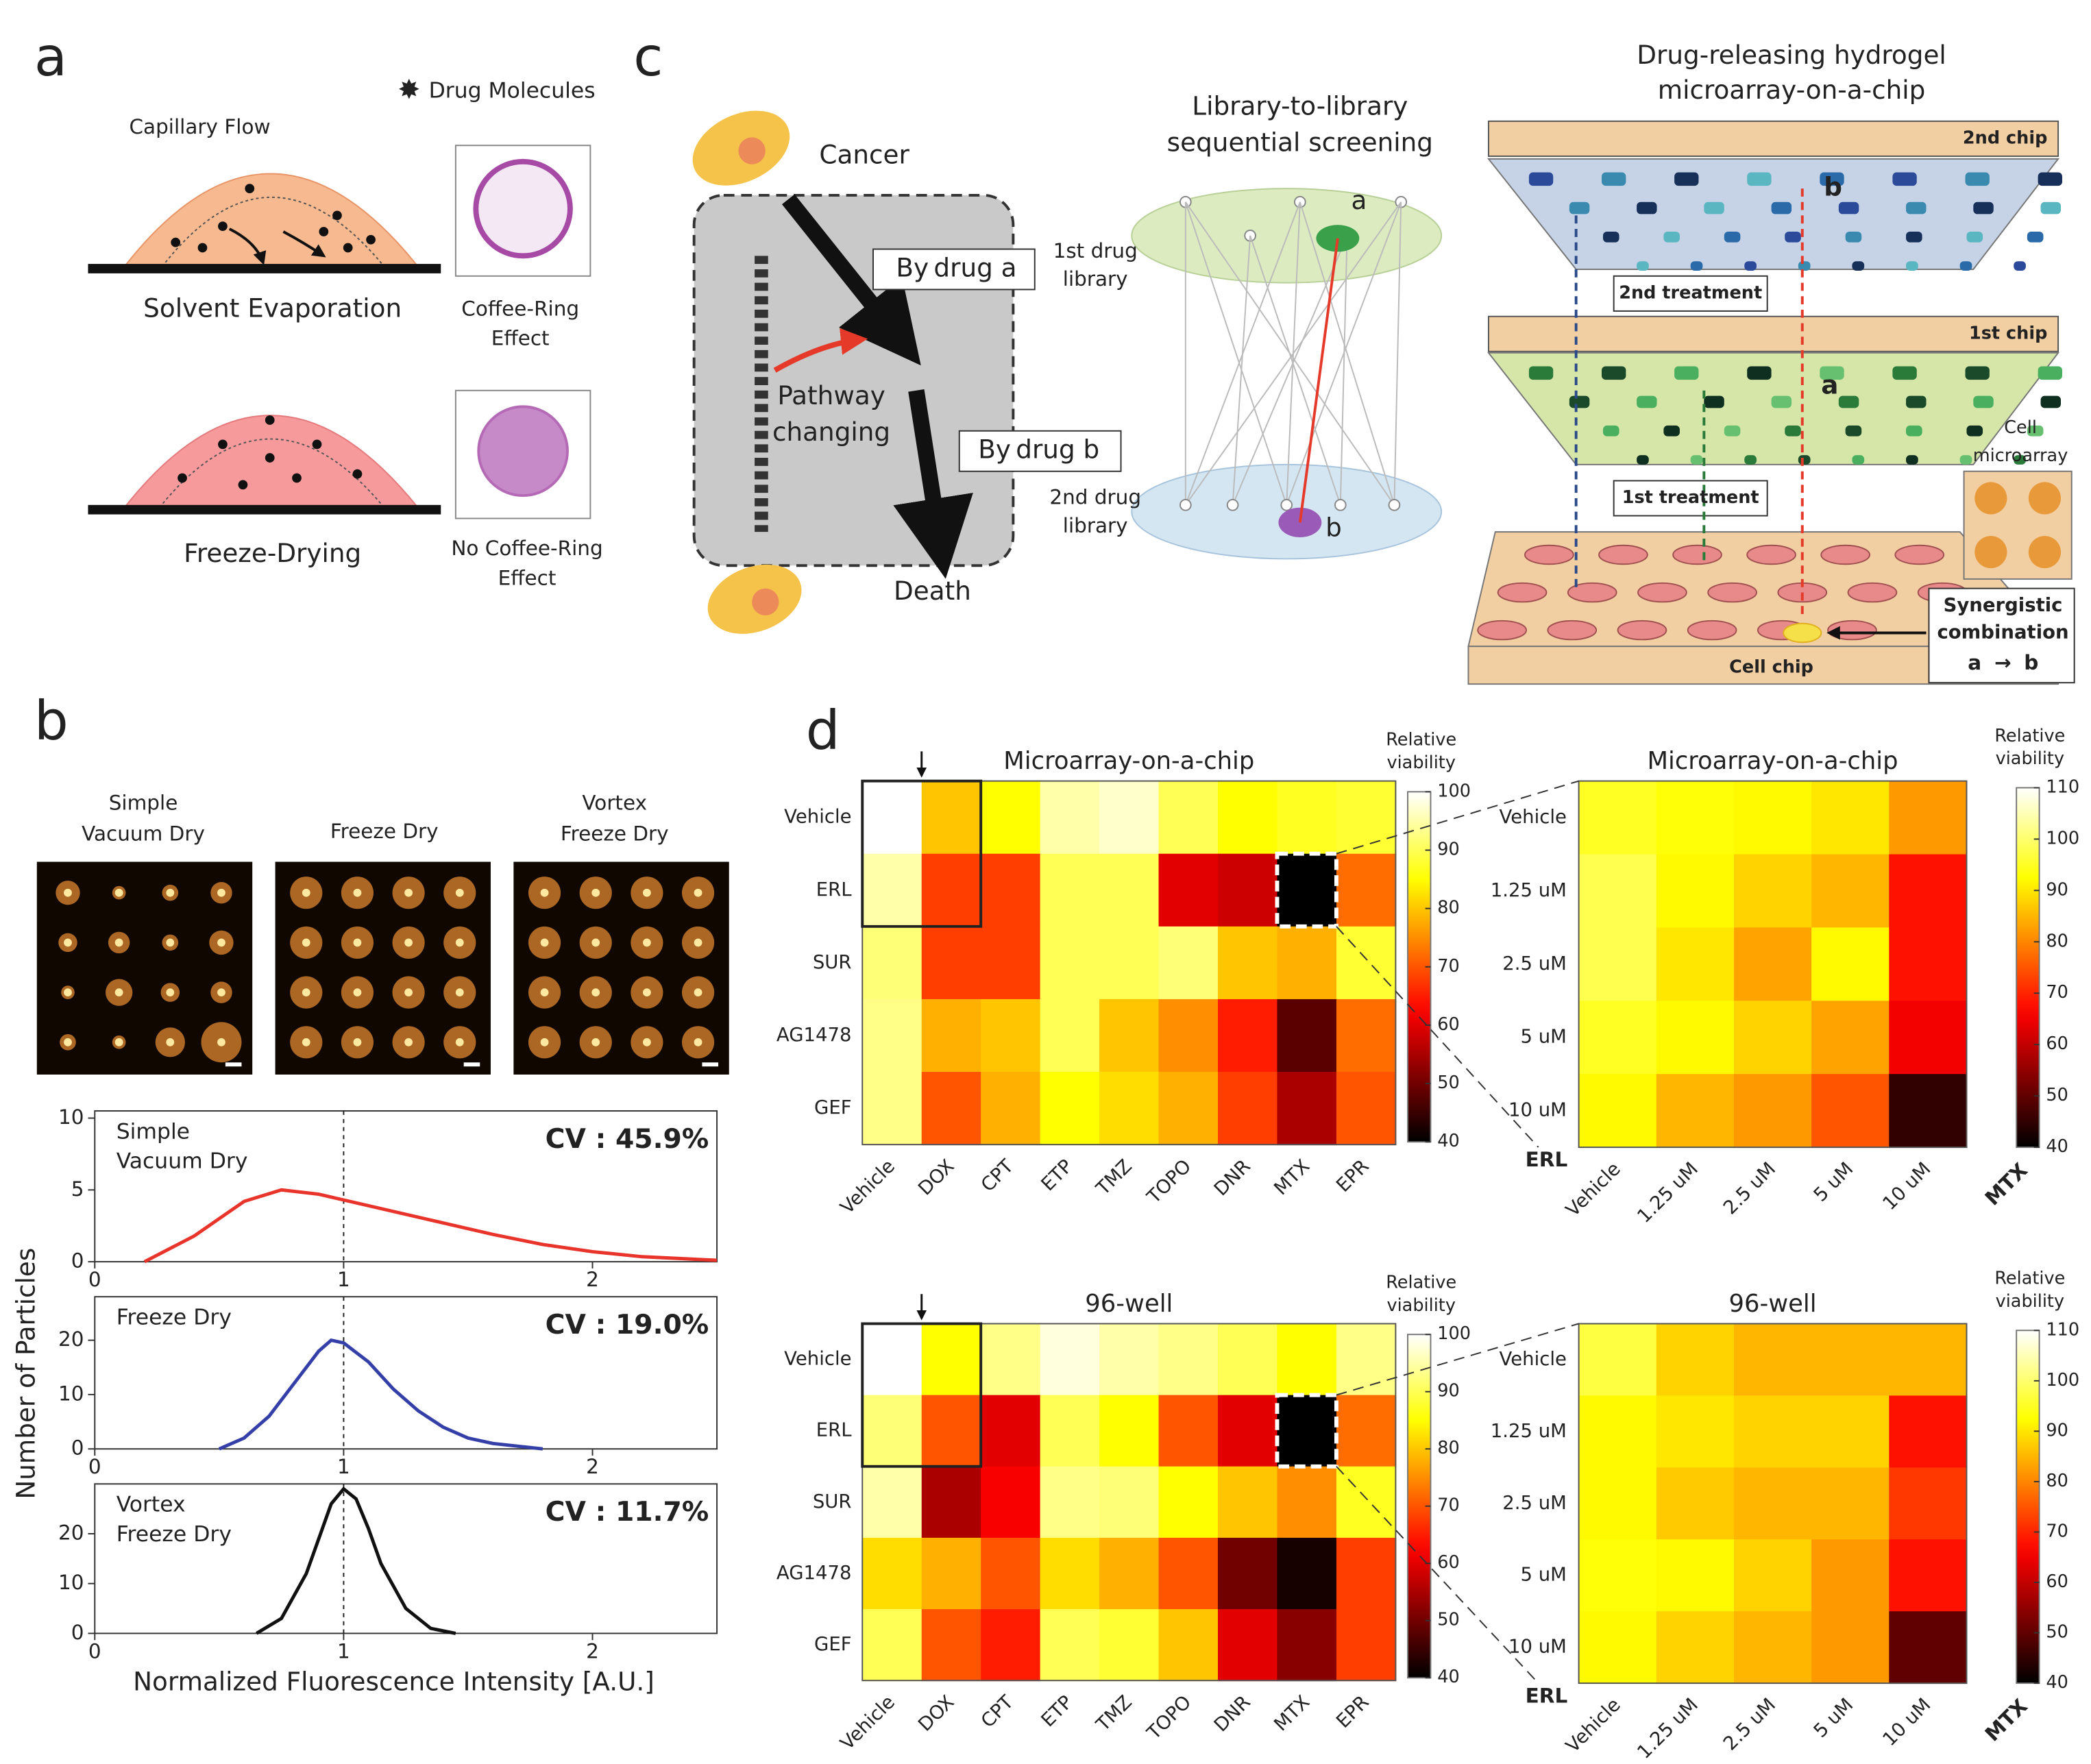  I want to click on label: Pathway, so click(831, 395).